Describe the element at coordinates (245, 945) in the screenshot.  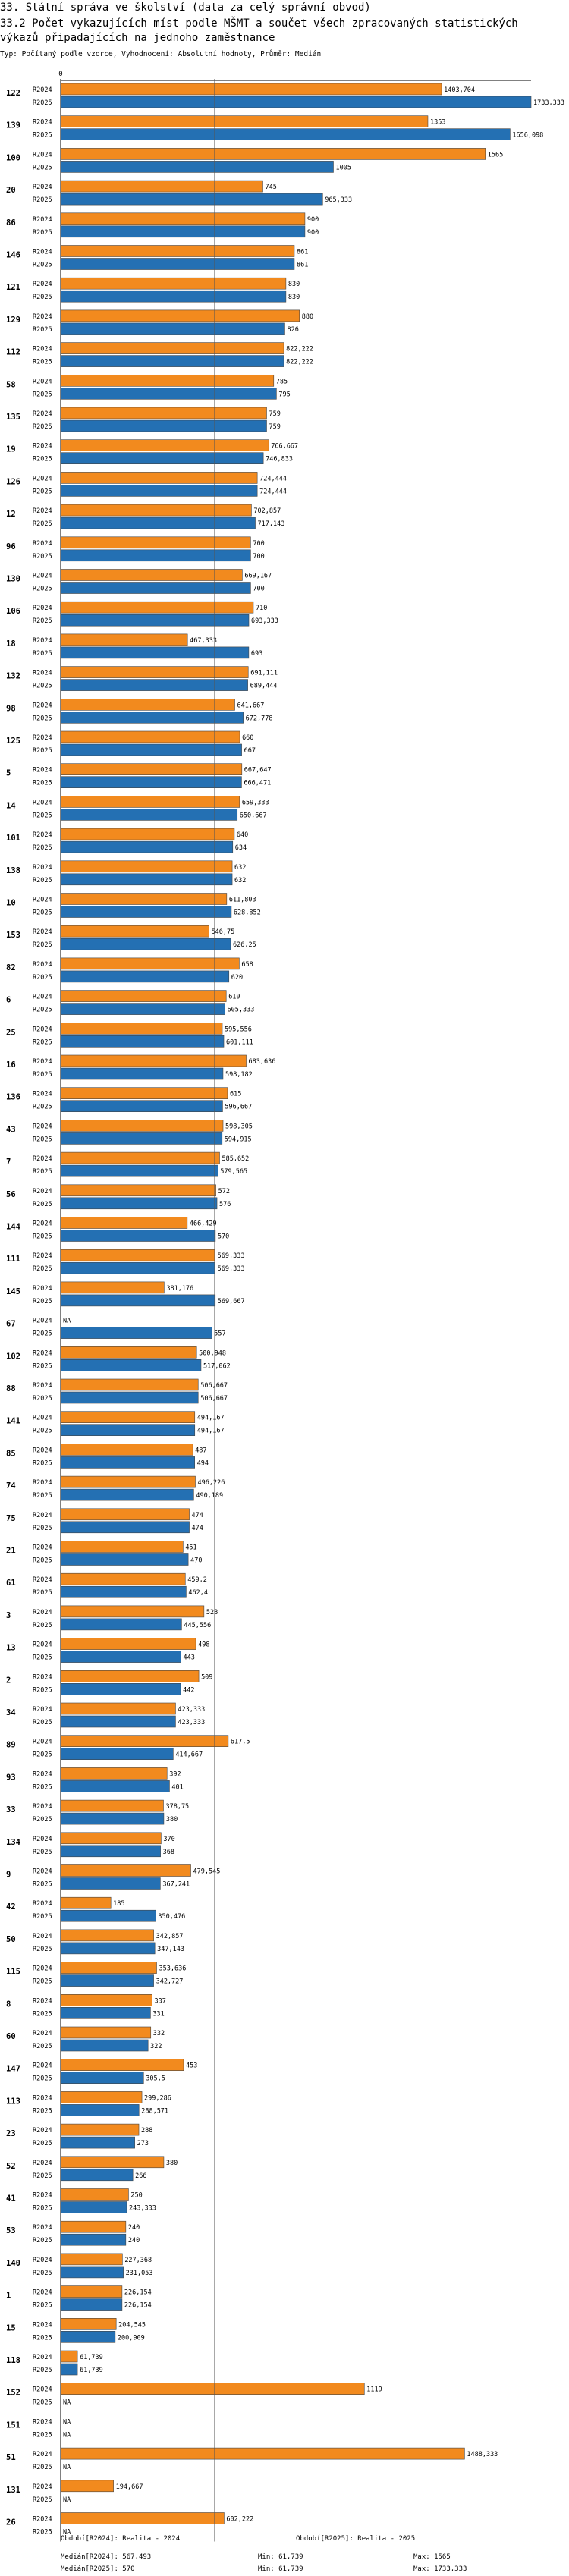
I see `data-label: 626,25` at that location.